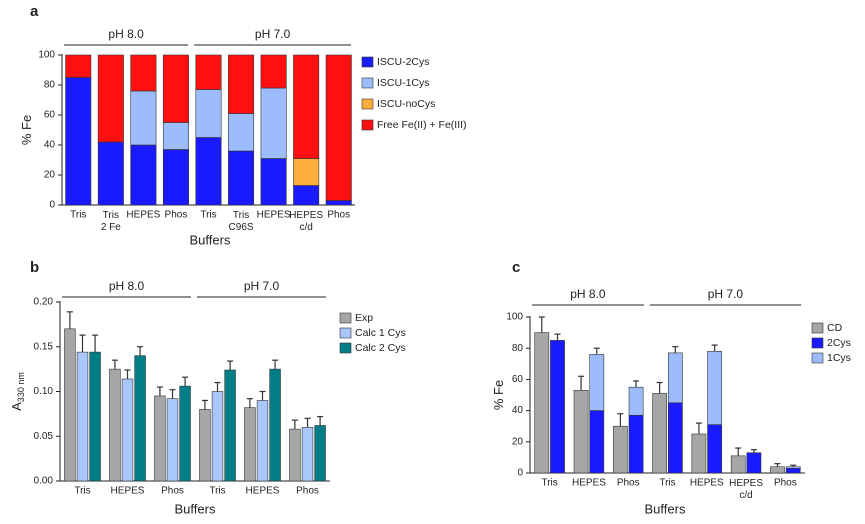 The height and width of the screenshot is (524, 865). Describe the element at coordinates (835, 328) in the screenshot. I see `legend-label: CD` at that location.